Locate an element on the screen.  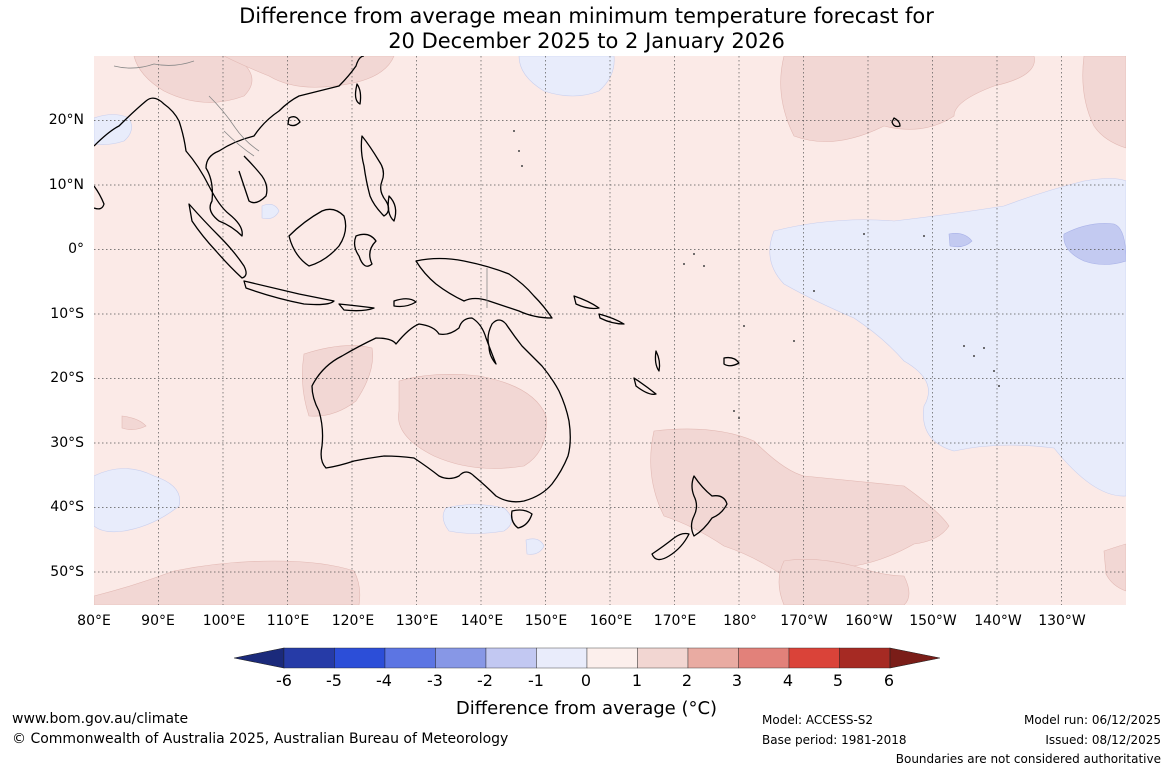
lon-label-150W: 150°W is located at coordinates (933, 621).